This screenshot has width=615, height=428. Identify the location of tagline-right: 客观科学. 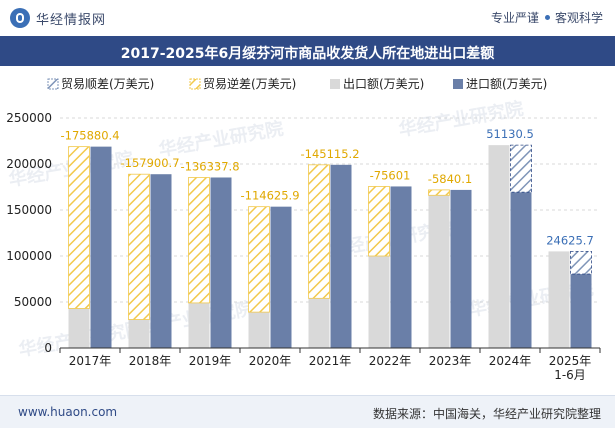
(578, 18).